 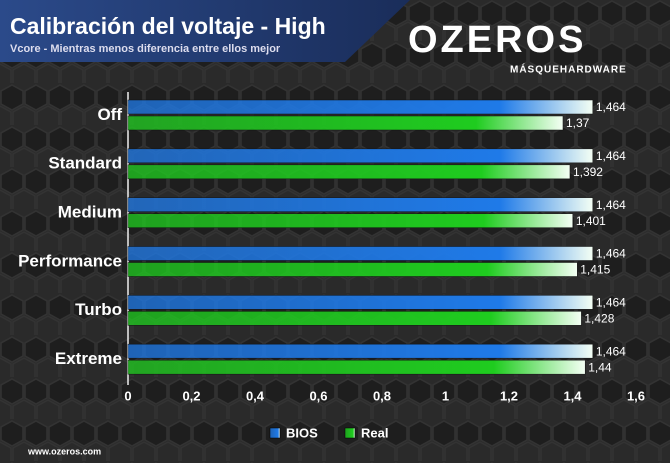 What do you see at coordinates (255, 395) in the screenshot?
I see `x-tick-label: 0,4` at bounding box center [255, 395].